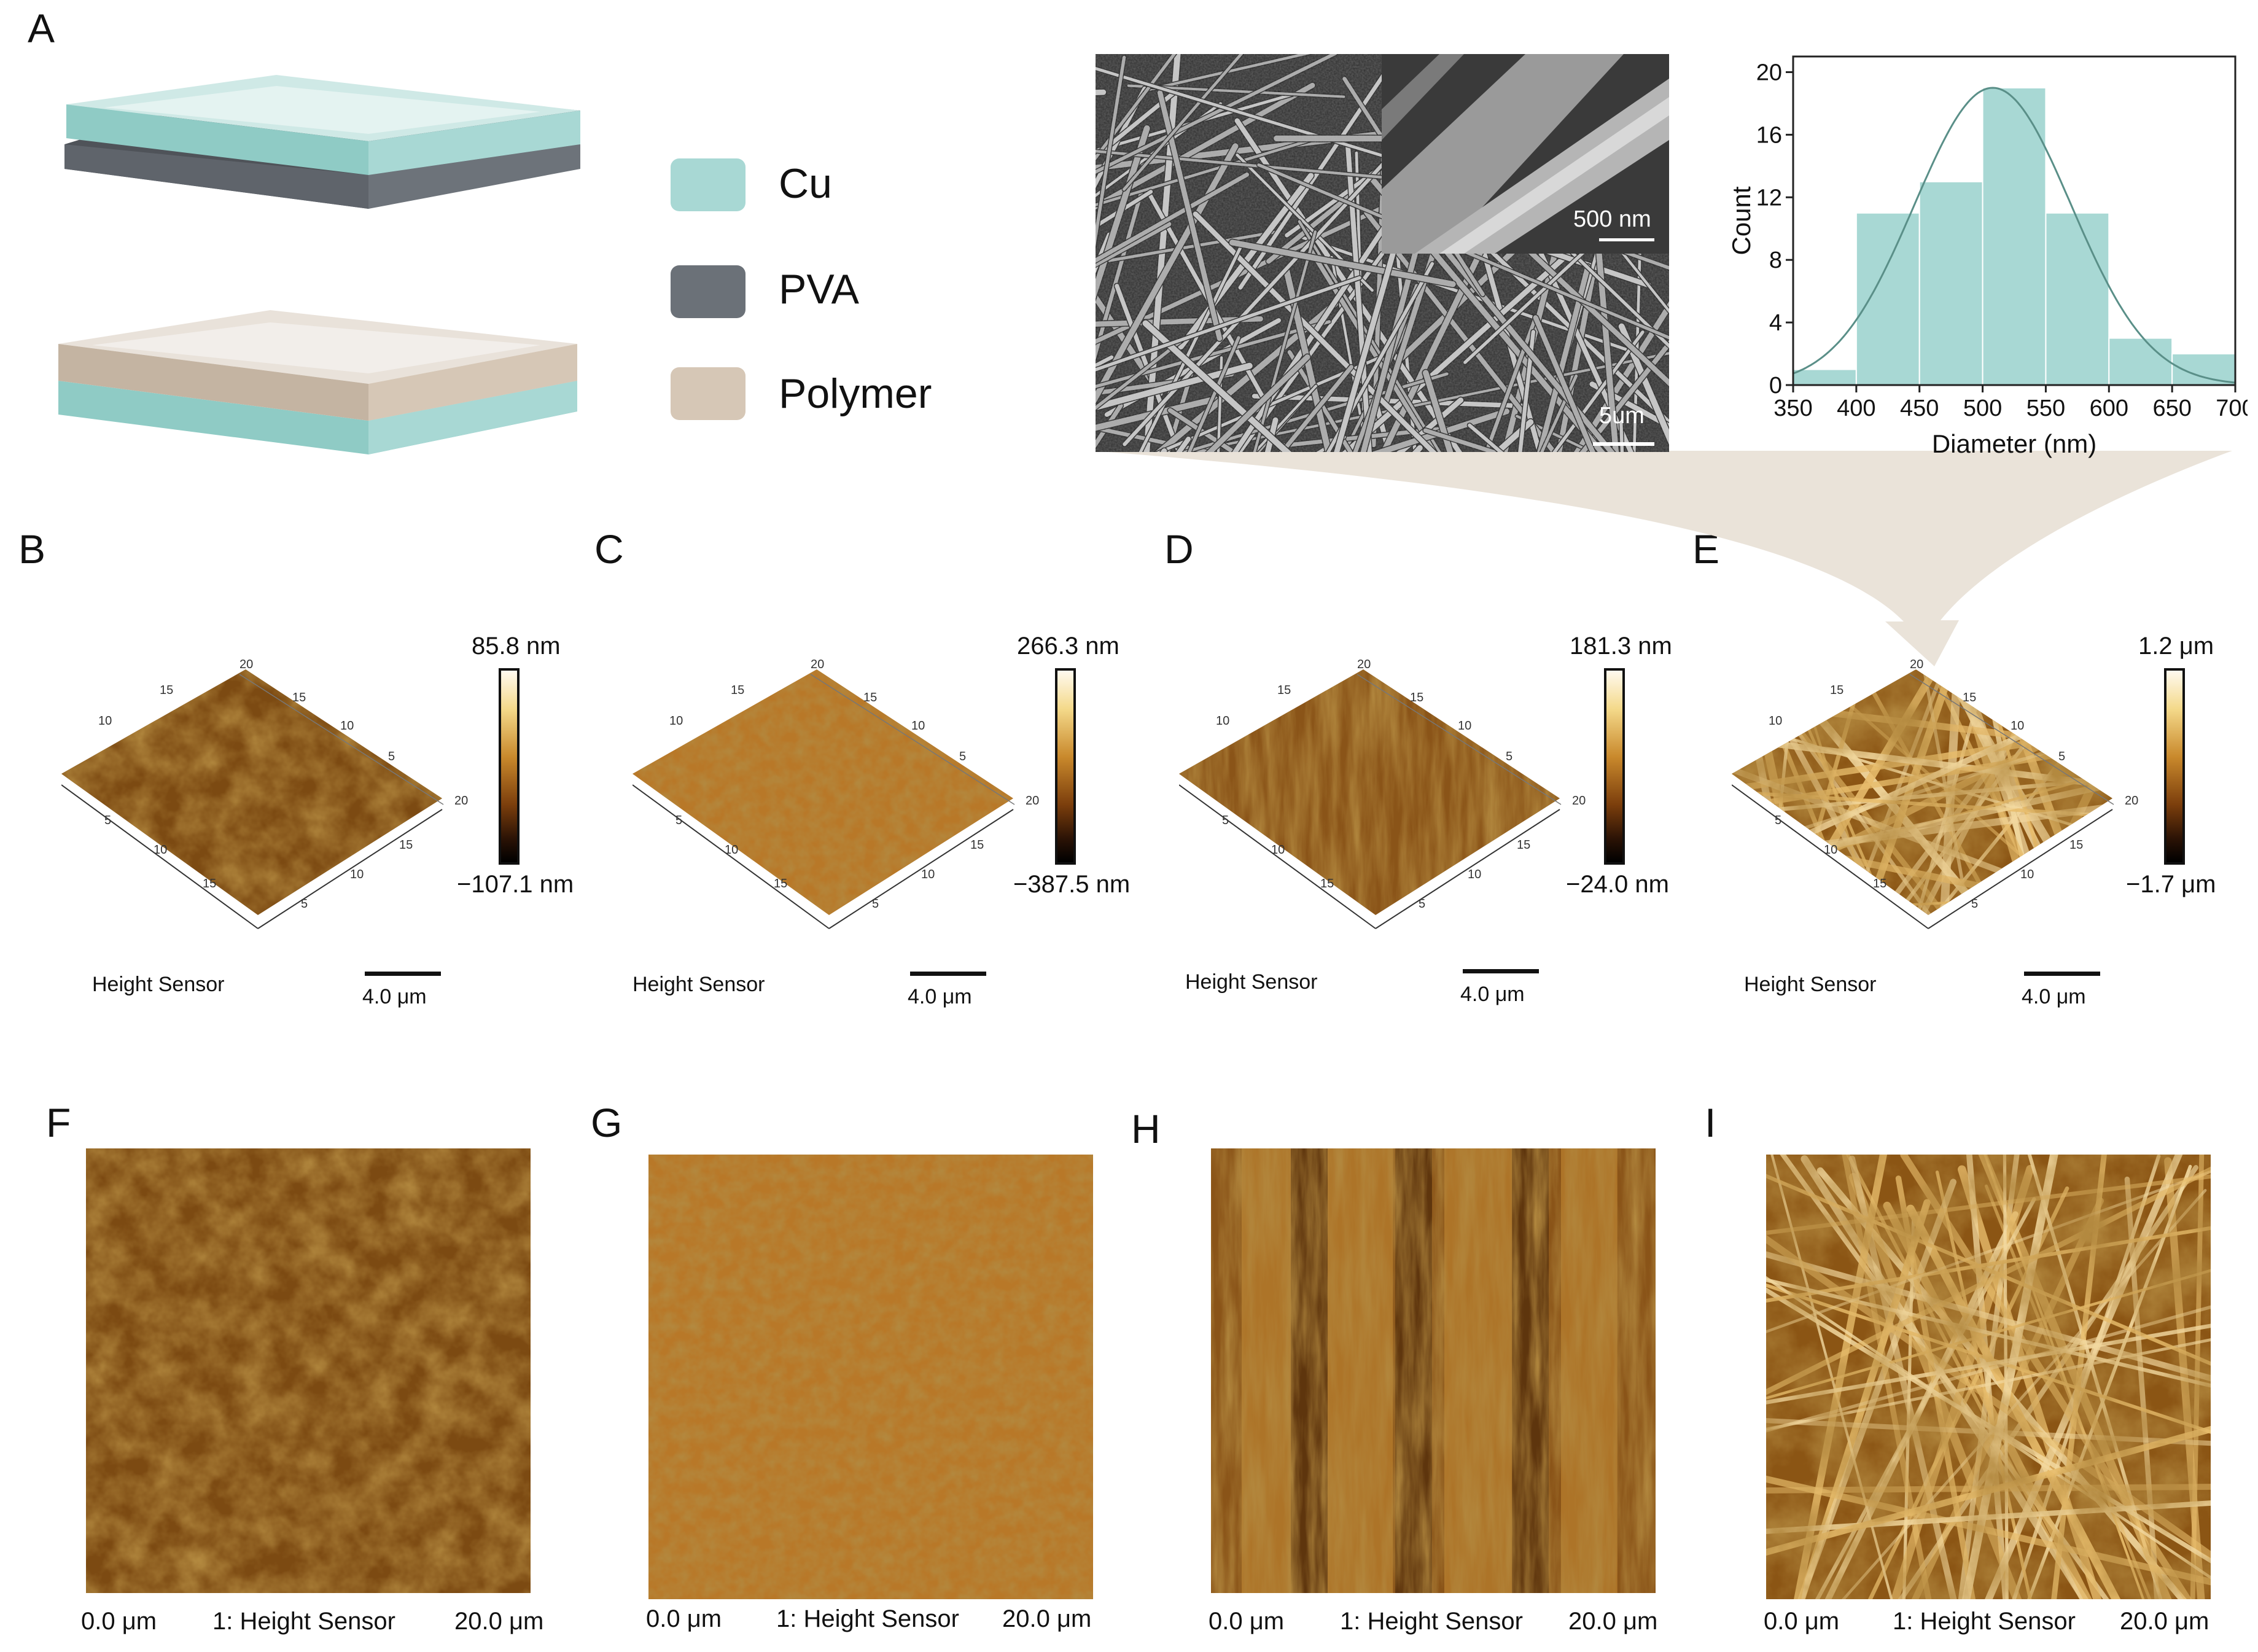 This screenshot has width=2258, height=1652. Describe the element at coordinates (1622, 416) in the screenshot. I see `main-scale-label: 5um` at that location.